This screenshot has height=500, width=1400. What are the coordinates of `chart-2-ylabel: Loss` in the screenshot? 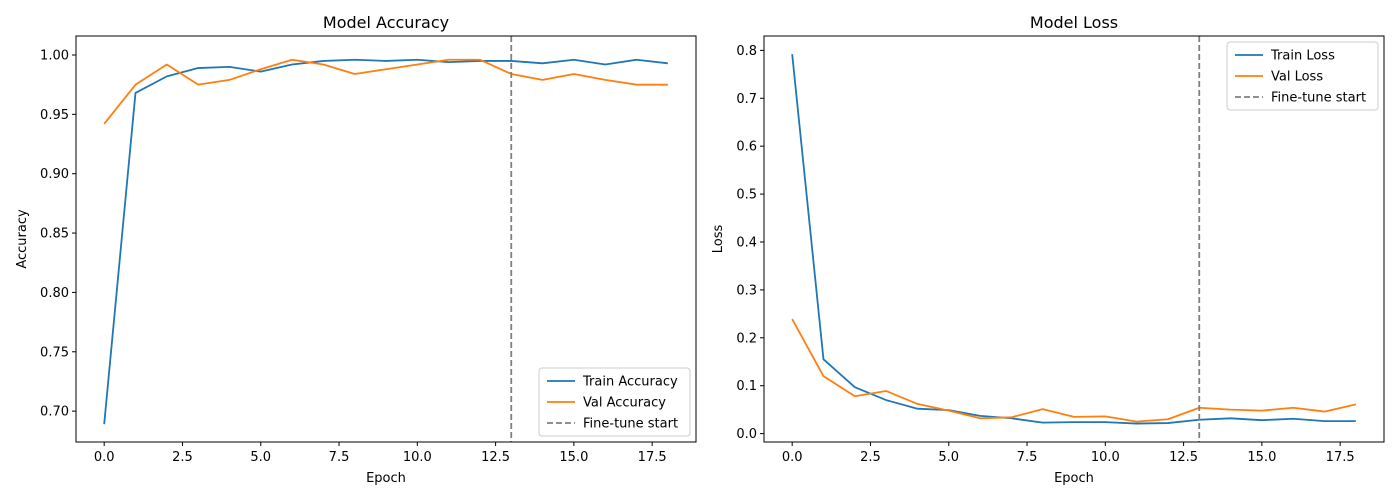 It's located at (718, 239).